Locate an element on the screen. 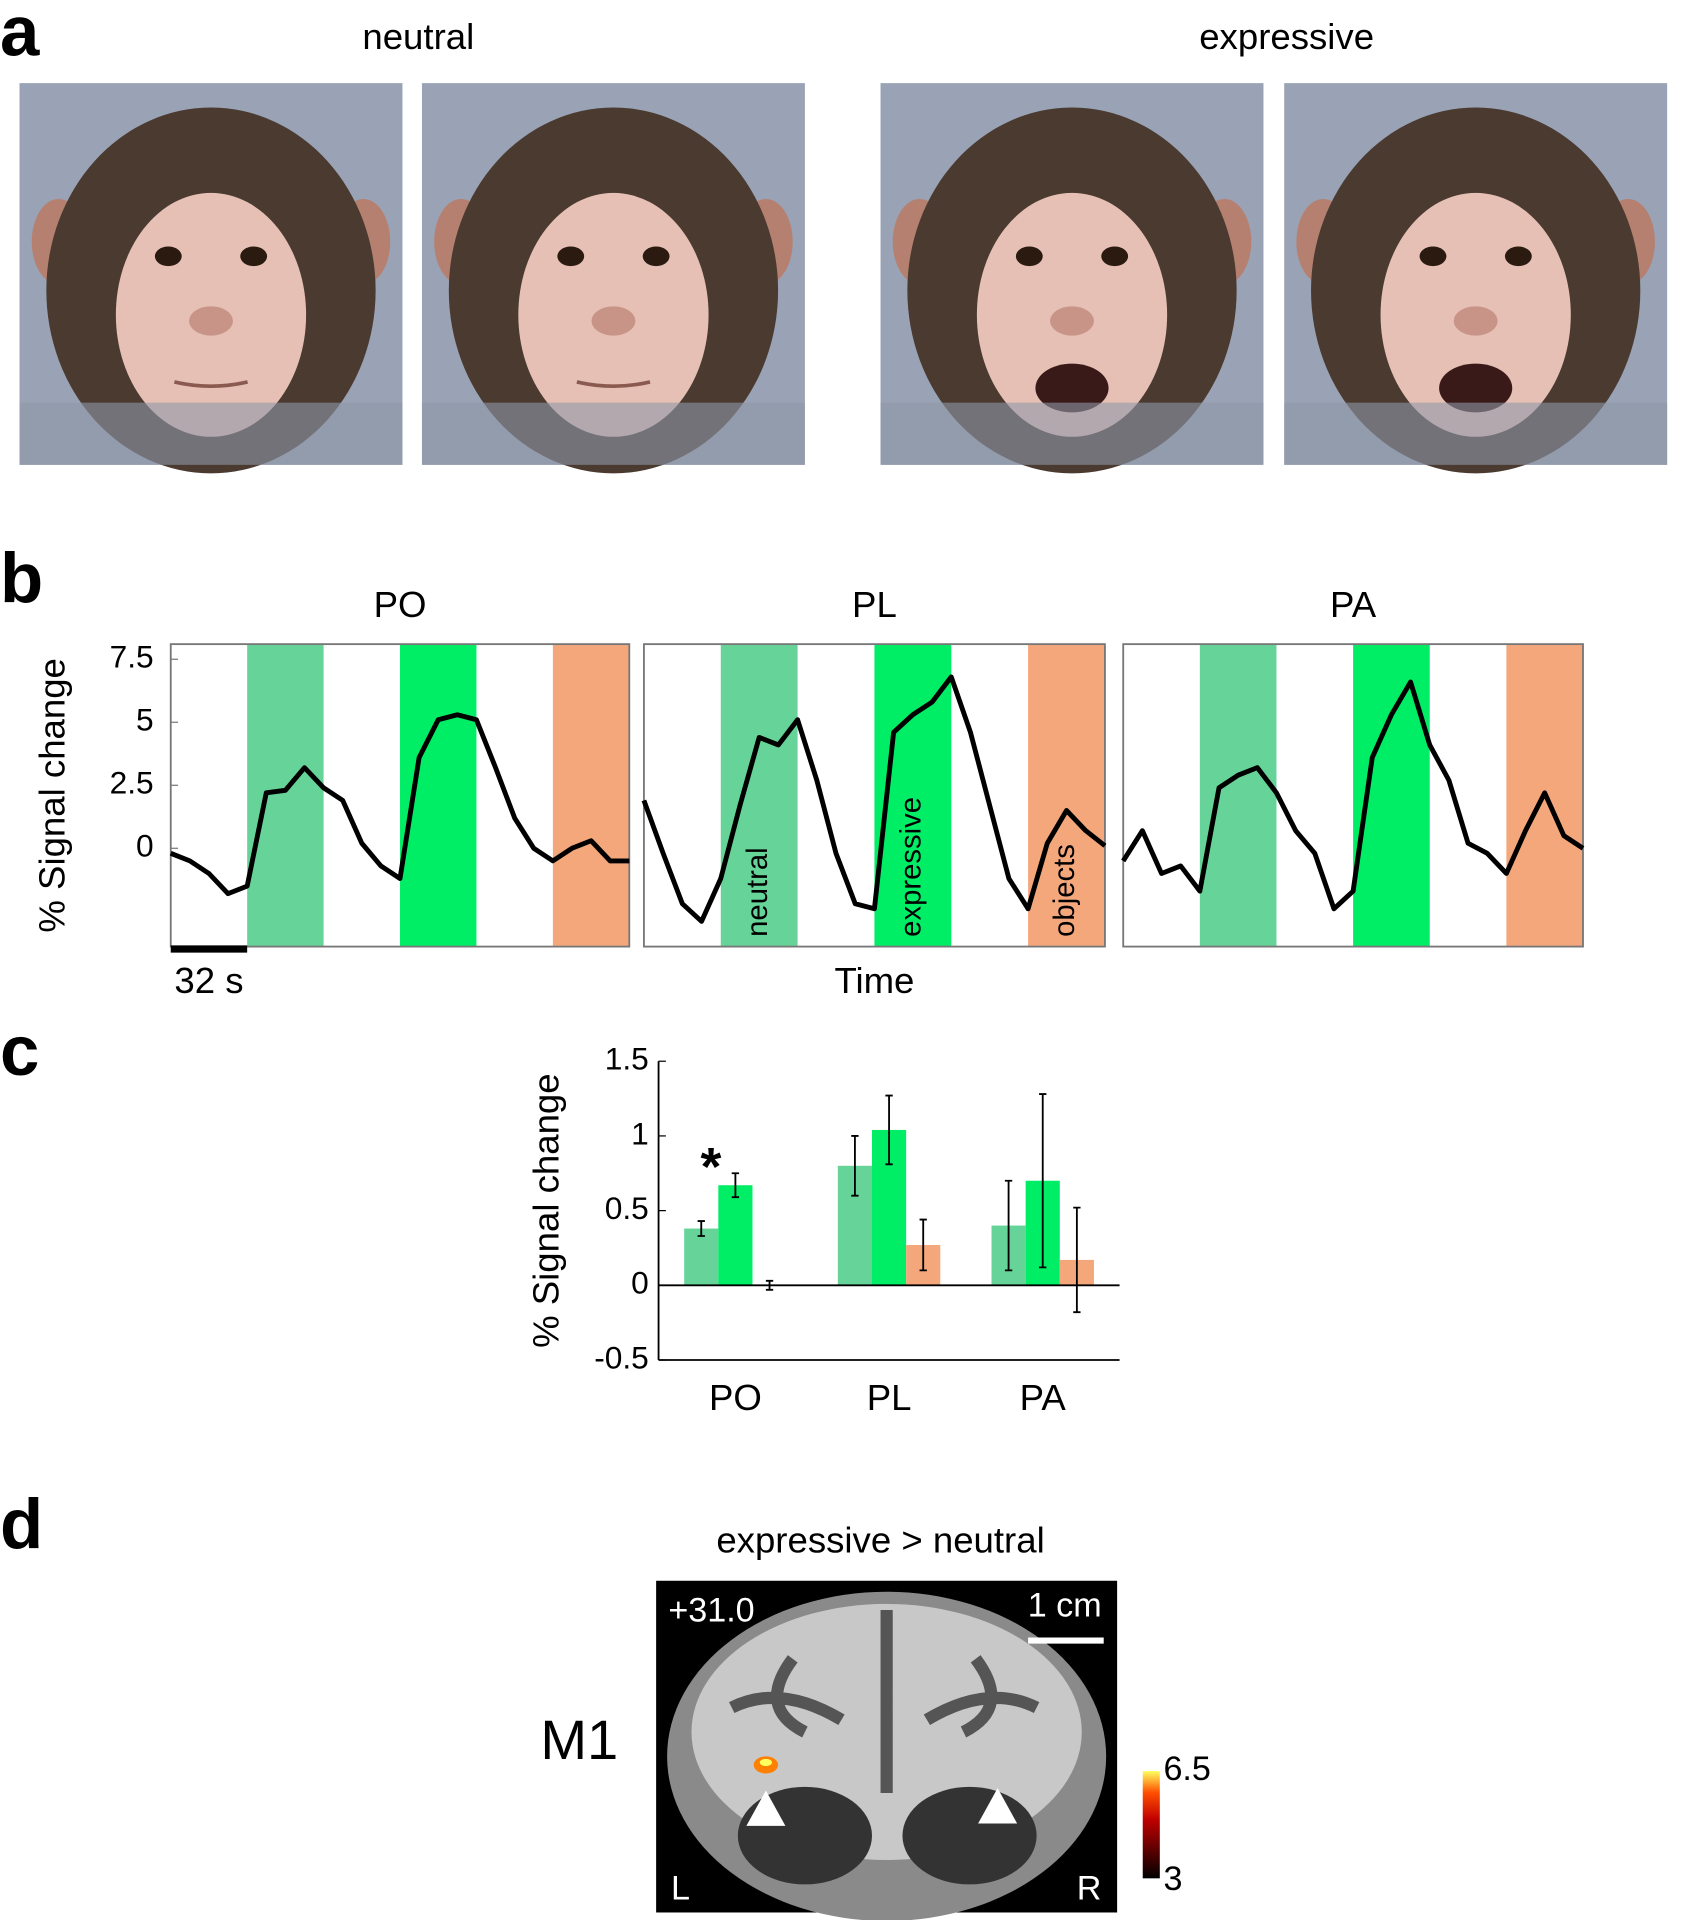 Image resolution: width=1683 pixels, height=1920 pixels. sulci is located at coordinates (884, 1701).